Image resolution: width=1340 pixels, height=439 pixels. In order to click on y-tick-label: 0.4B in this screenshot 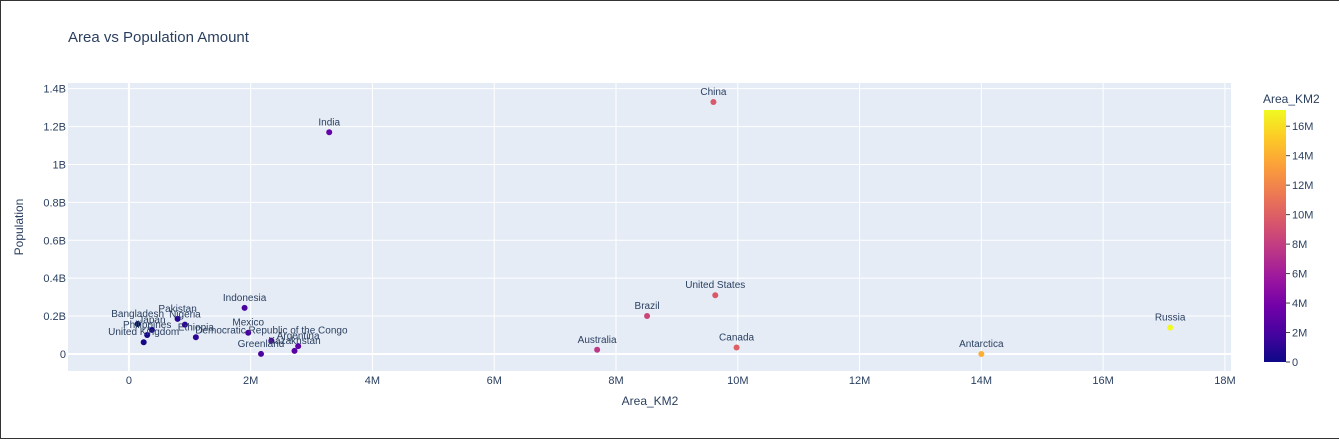, I will do `click(54, 279)`.